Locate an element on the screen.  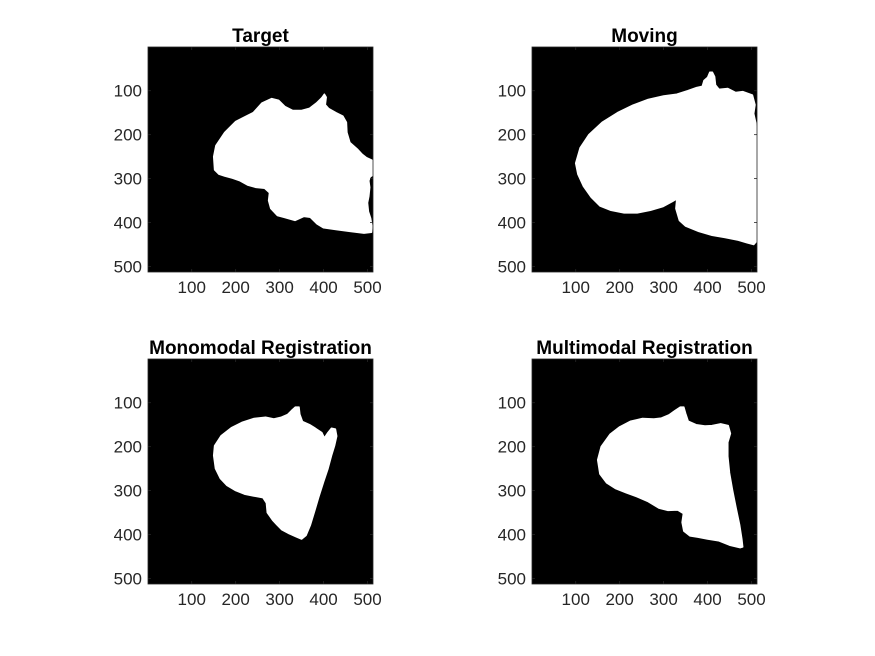
subplot-1: Target 100 200 300 400 500 100 200 300 400 500 is located at coordinates (248, 161).